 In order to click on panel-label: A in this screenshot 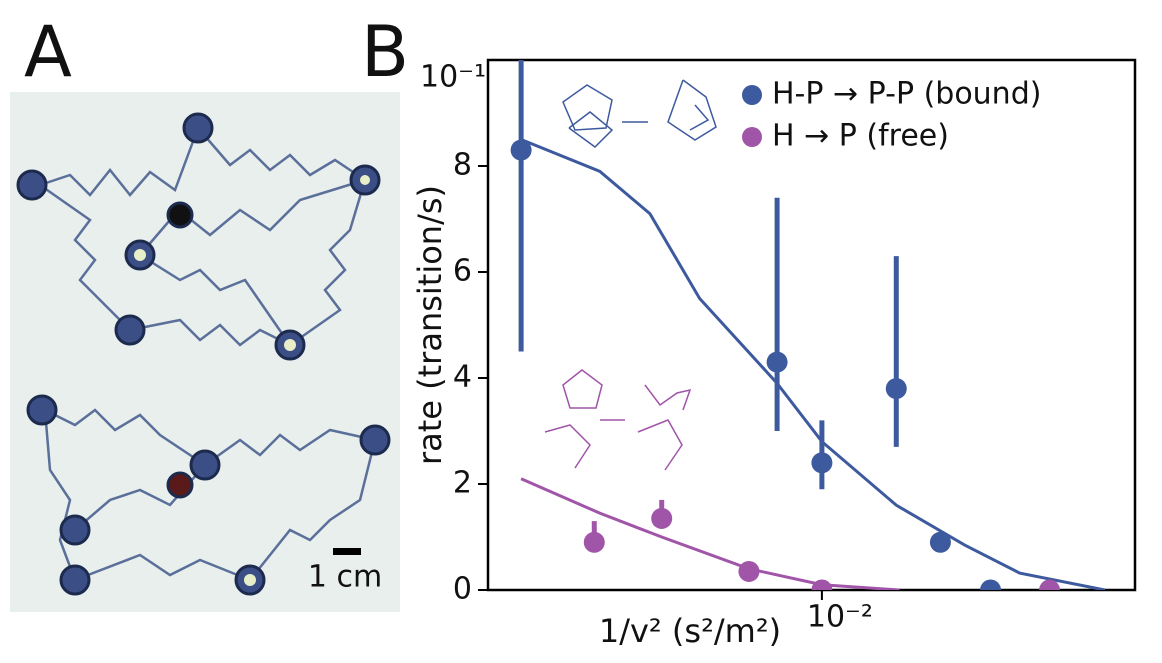, I will do `click(48, 52)`.